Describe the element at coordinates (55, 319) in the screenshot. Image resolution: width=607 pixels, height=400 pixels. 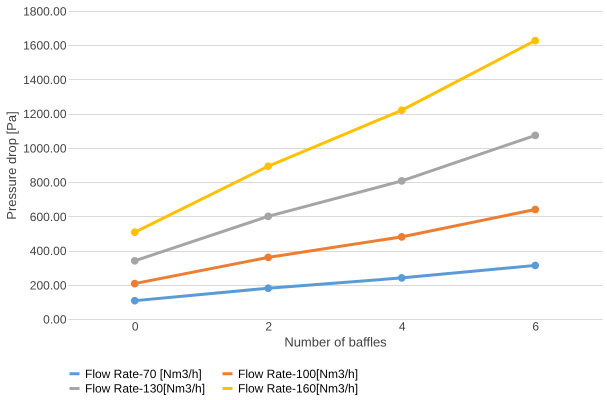
I see `y-tick-label: 0.00` at that location.